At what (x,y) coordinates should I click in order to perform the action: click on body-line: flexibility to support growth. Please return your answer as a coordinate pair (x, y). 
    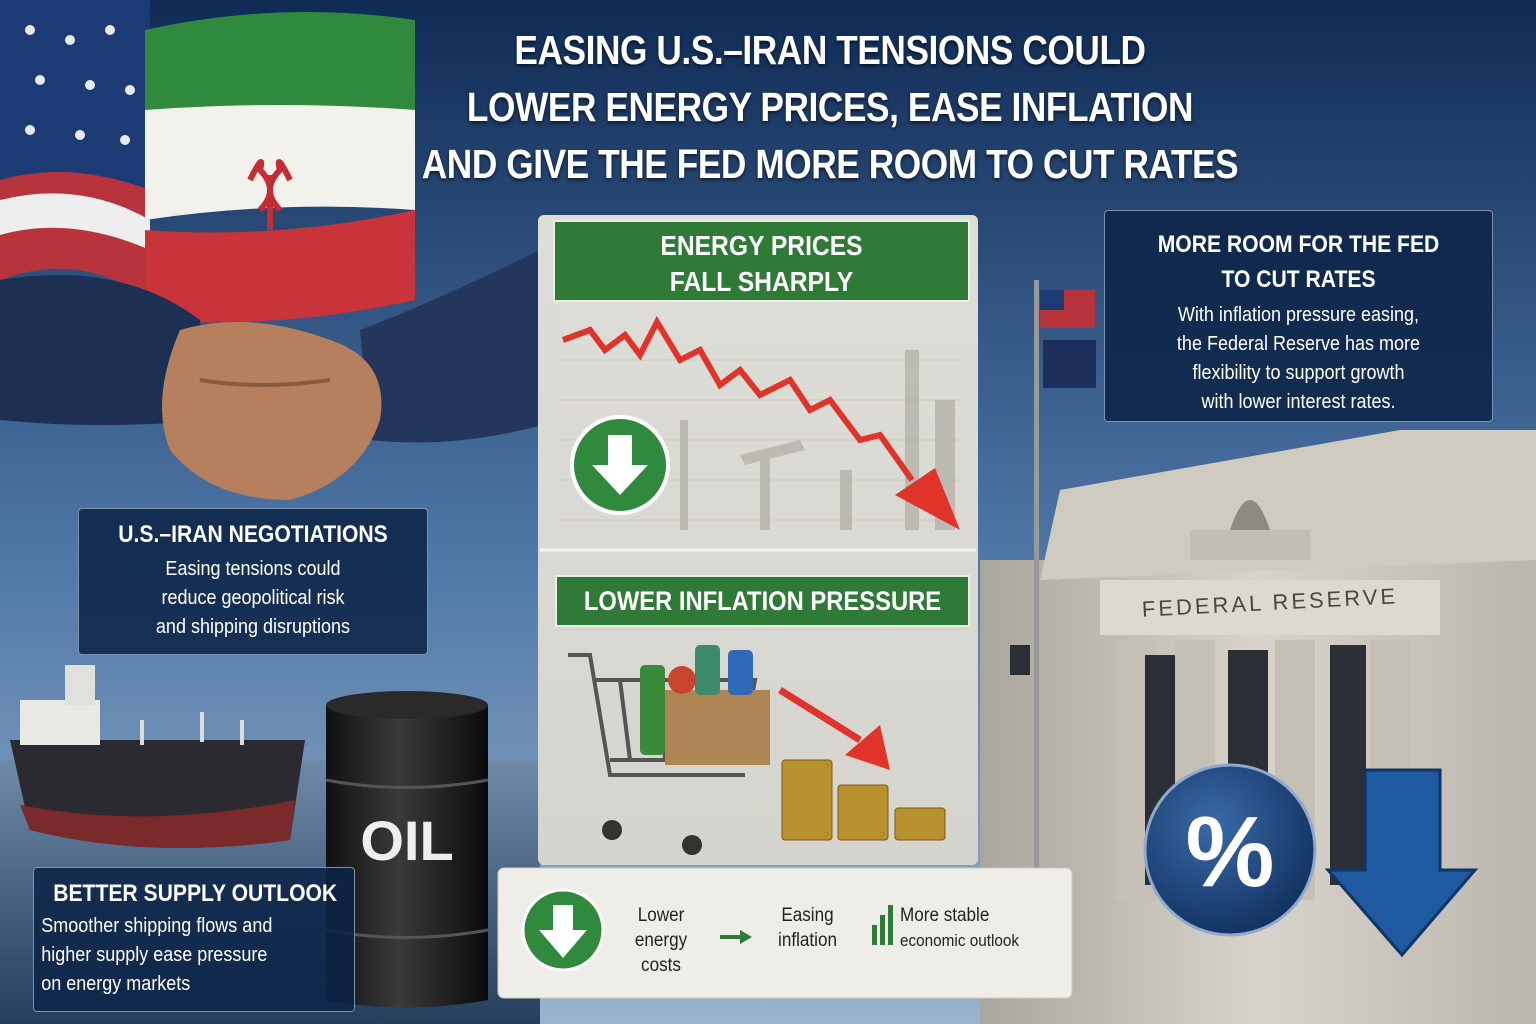
    Looking at the image, I should click on (1298, 373).